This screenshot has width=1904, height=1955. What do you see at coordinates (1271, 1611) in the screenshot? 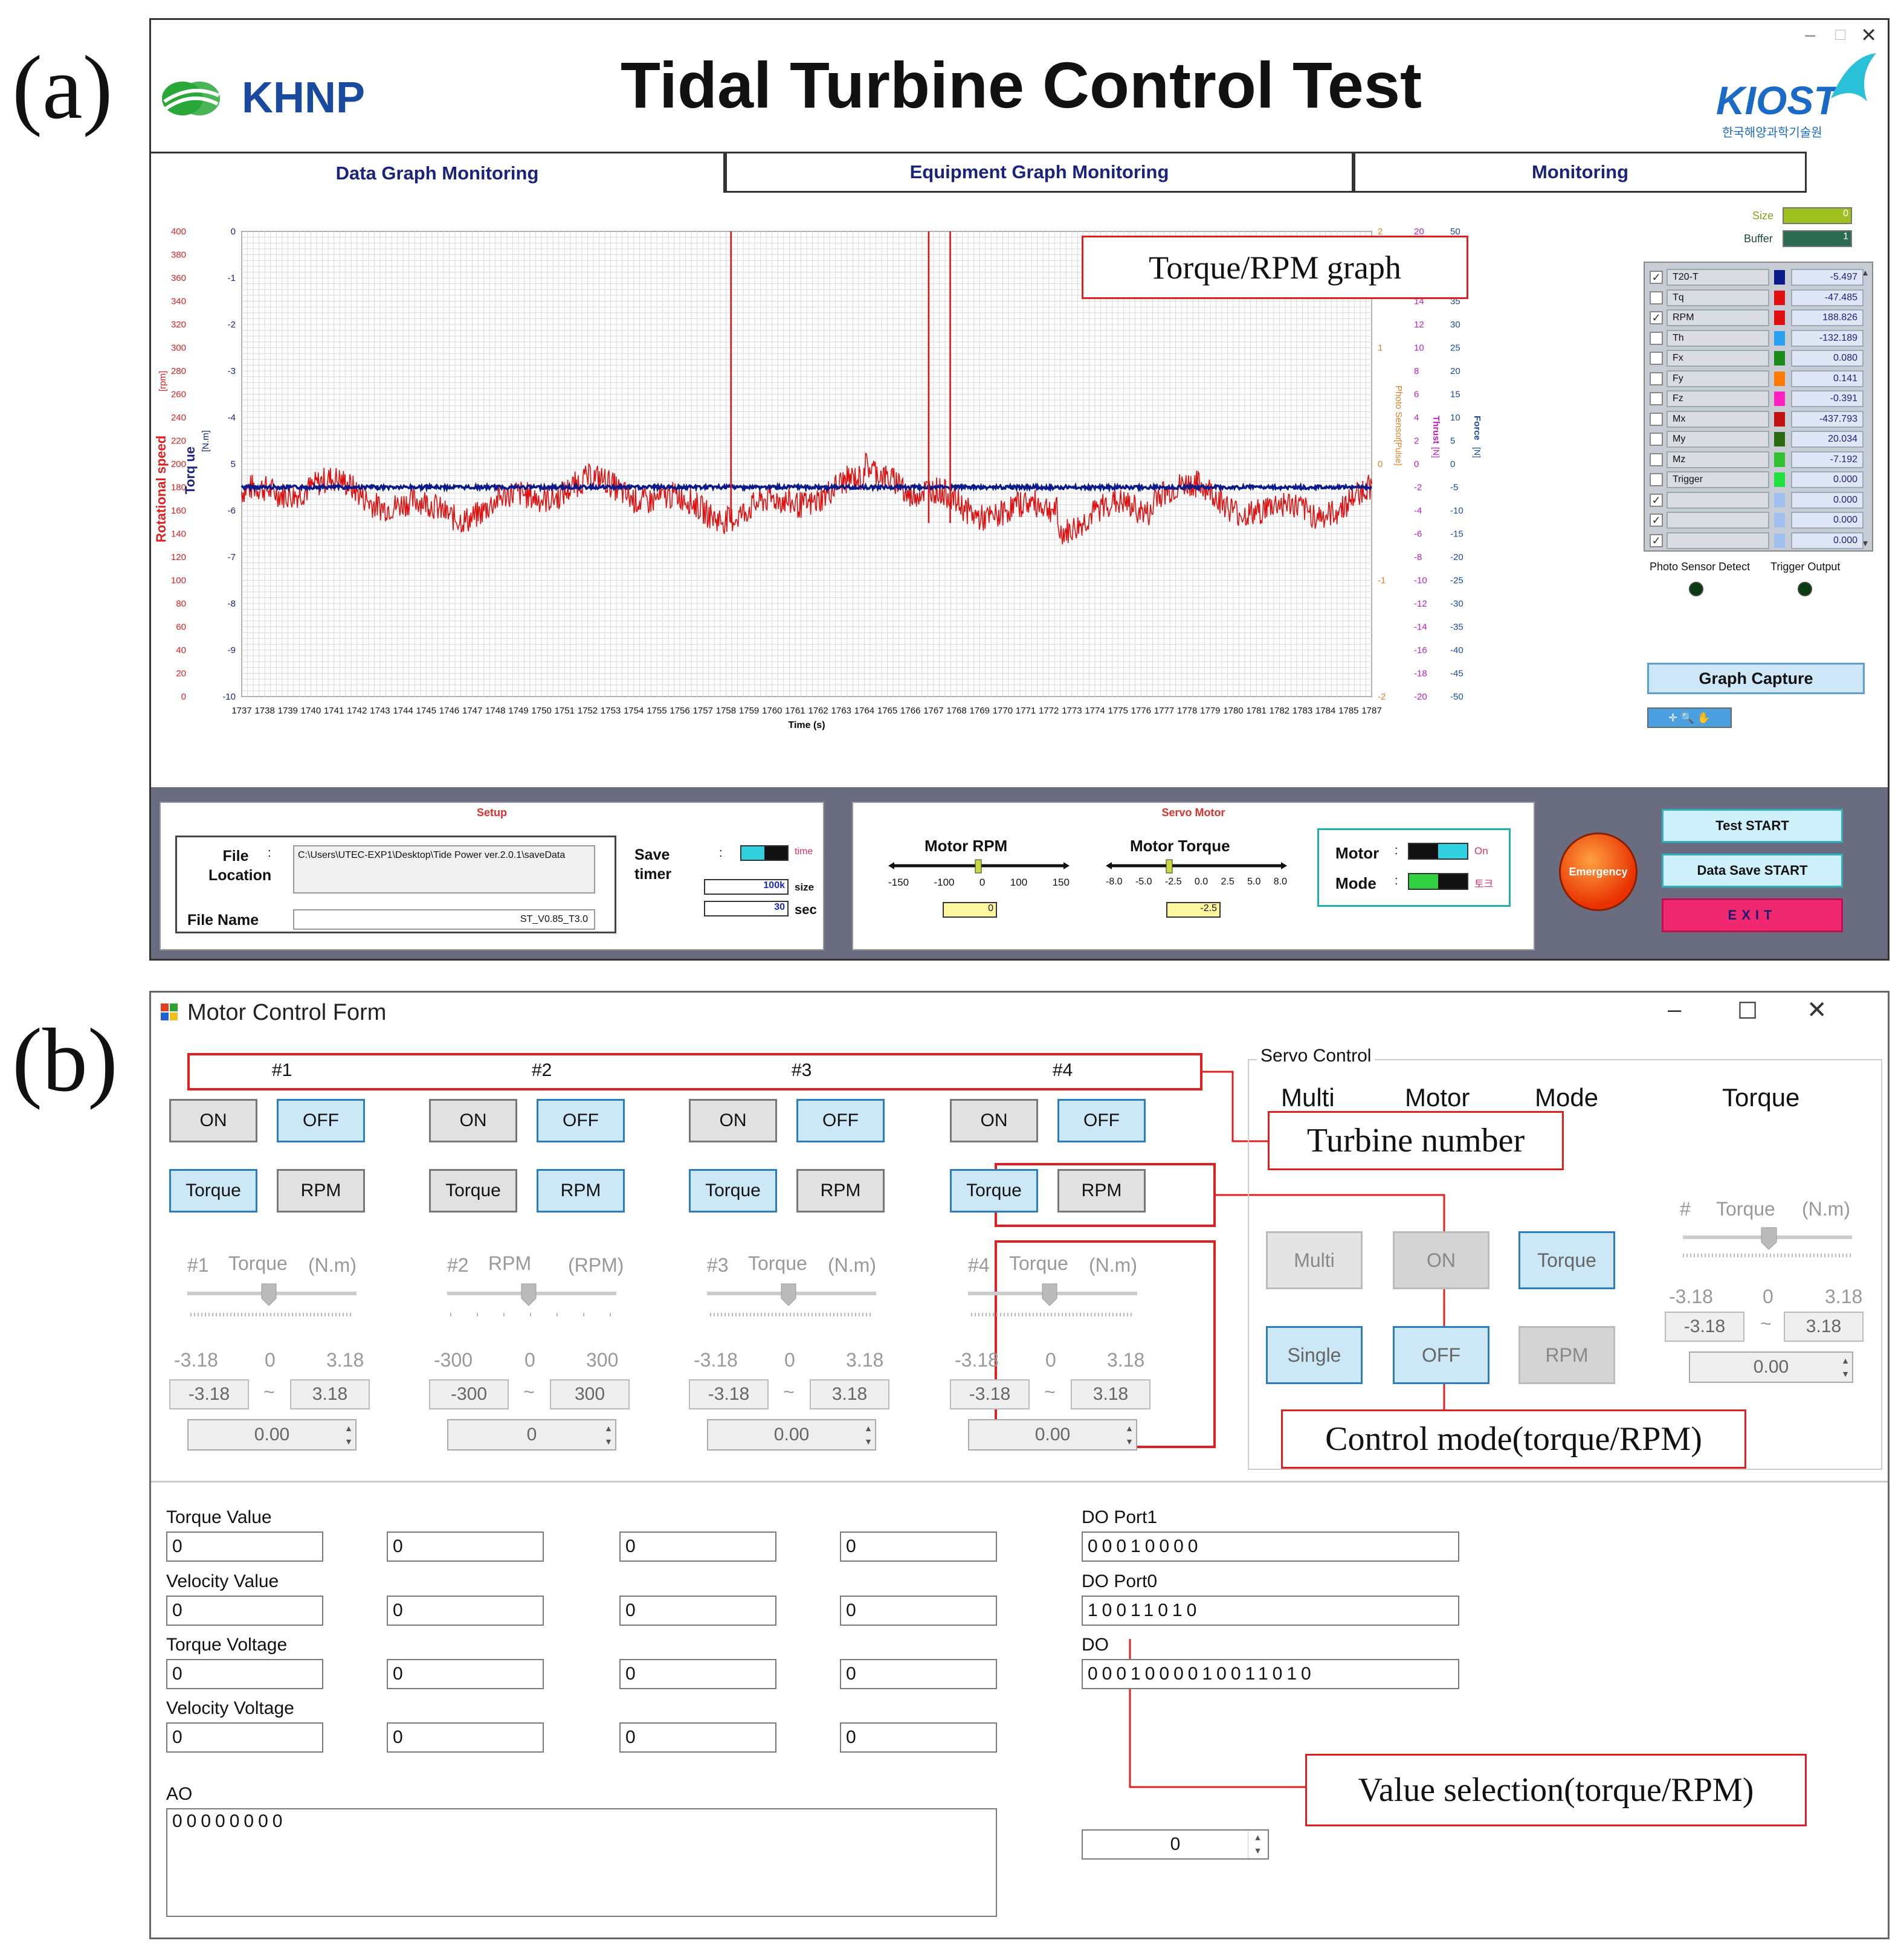
I see `do-port0-field: 10011010` at bounding box center [1271, 1611].